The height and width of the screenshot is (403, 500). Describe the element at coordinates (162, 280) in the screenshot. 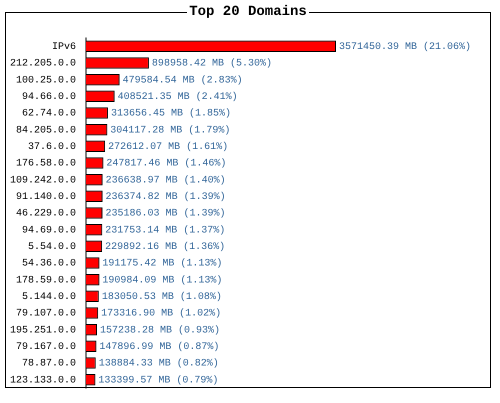

I see `data-label: 190984.09 MB (1.13%)` at that location.